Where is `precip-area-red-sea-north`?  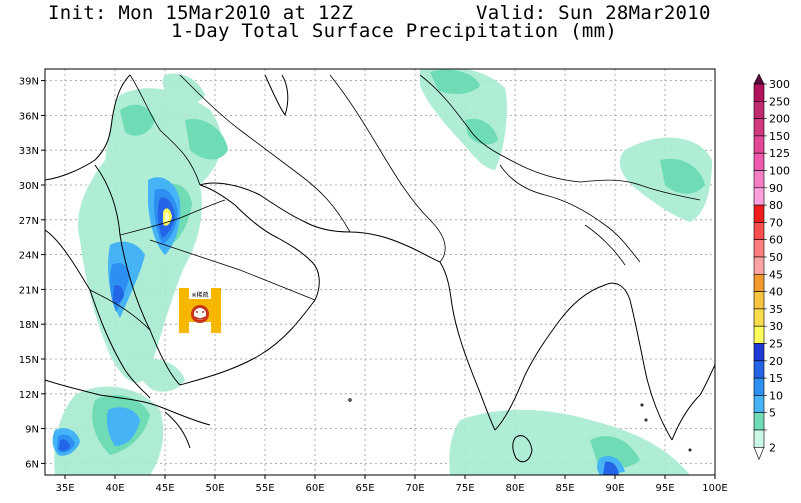 precip-area-red-sea-north is located at coordinates (150, 235).